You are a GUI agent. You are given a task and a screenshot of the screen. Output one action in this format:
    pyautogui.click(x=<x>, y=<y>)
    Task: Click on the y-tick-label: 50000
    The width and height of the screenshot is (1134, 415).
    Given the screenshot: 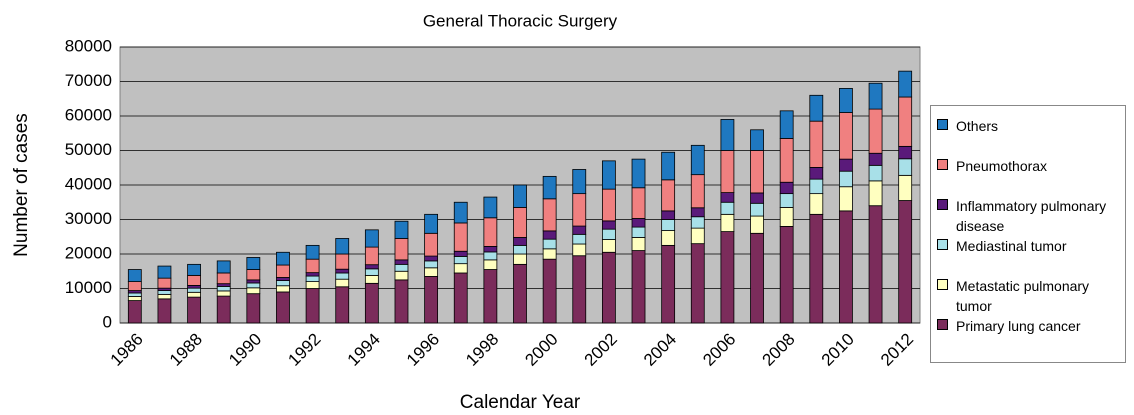 What is the action you would take?
    pyautogui.click(x=88, y=149)
    